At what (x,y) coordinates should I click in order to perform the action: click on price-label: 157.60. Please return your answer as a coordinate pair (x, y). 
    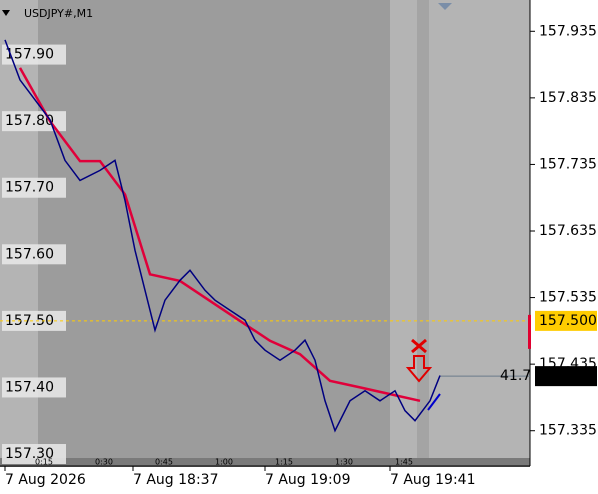
    Looking at the image, I should click on (29, 254).